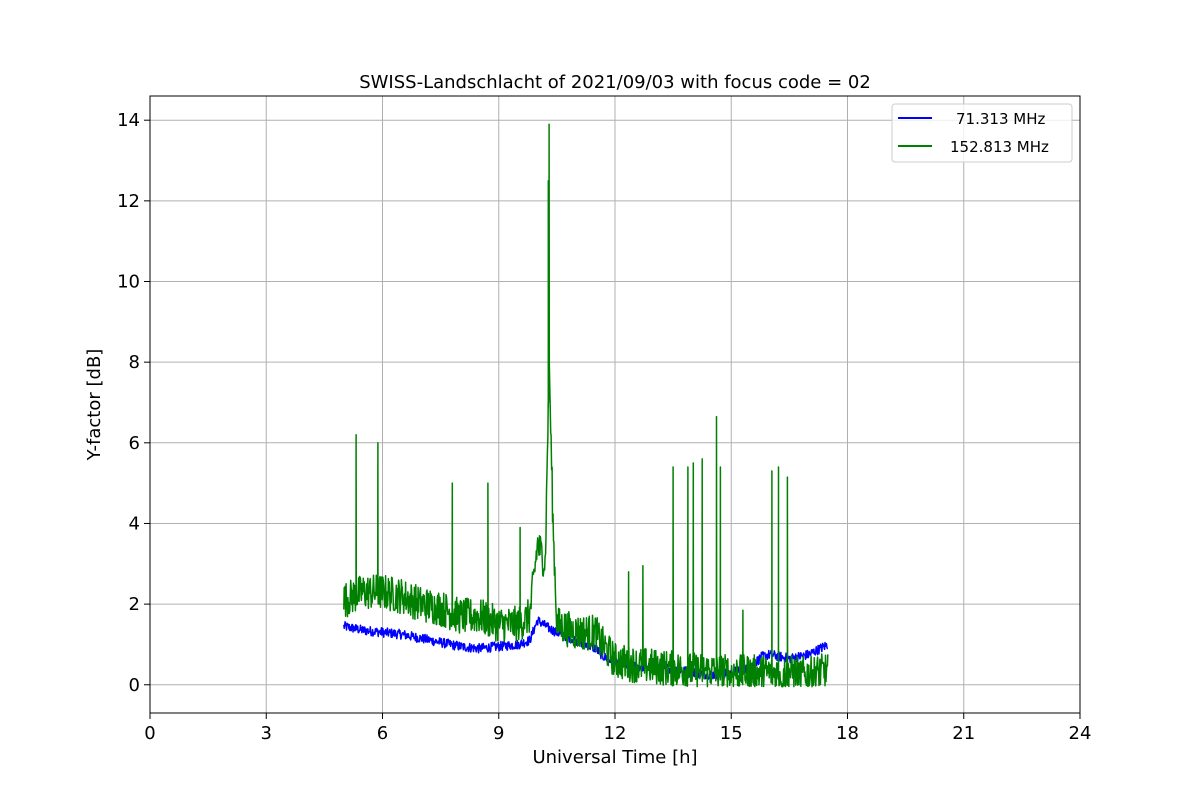 Image resolution: width=1200 pixels, height=800 pixels. What do you see at coordinates (128, 201) in the screenshot?
I see `y-tick-label: 12` at bounding box center [128, 201].